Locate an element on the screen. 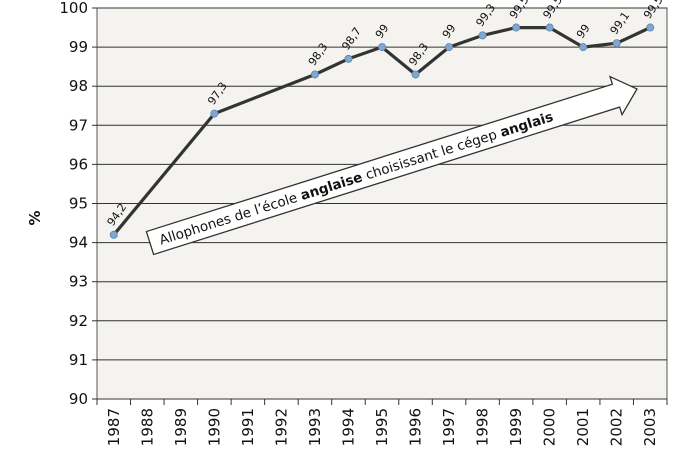  y-tick-label: 99 is located at coordinates (78, 47).